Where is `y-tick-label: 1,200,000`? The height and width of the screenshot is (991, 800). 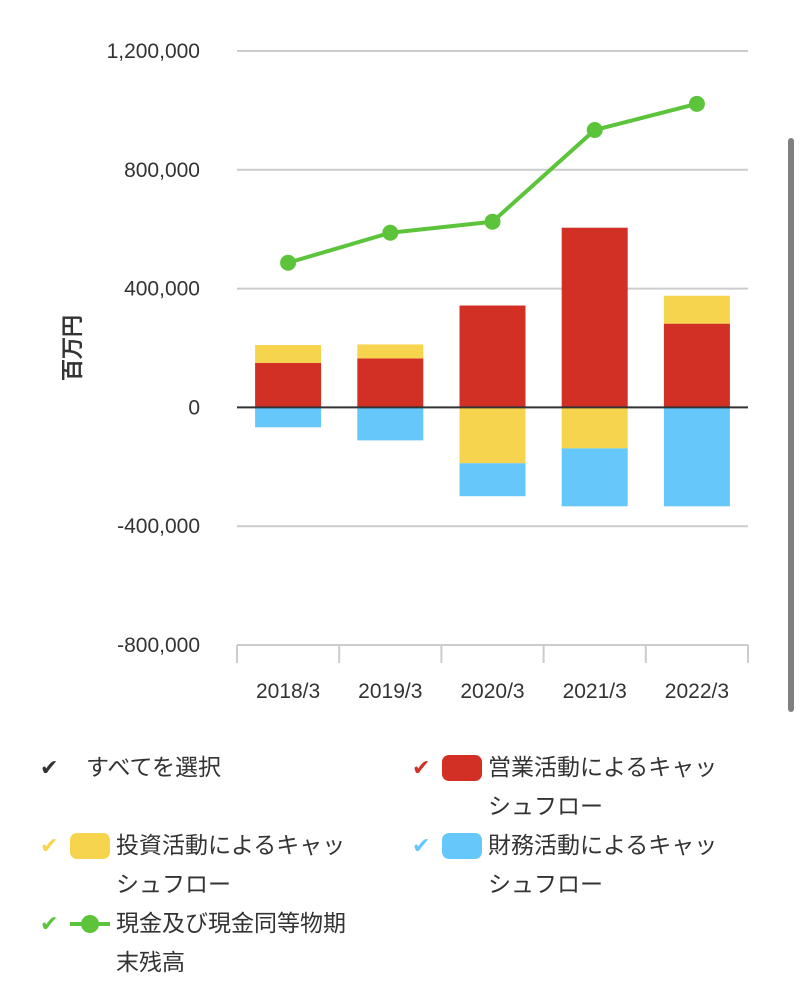
y-tick-label: 1,200,000 is located at coordinates (153, 51).